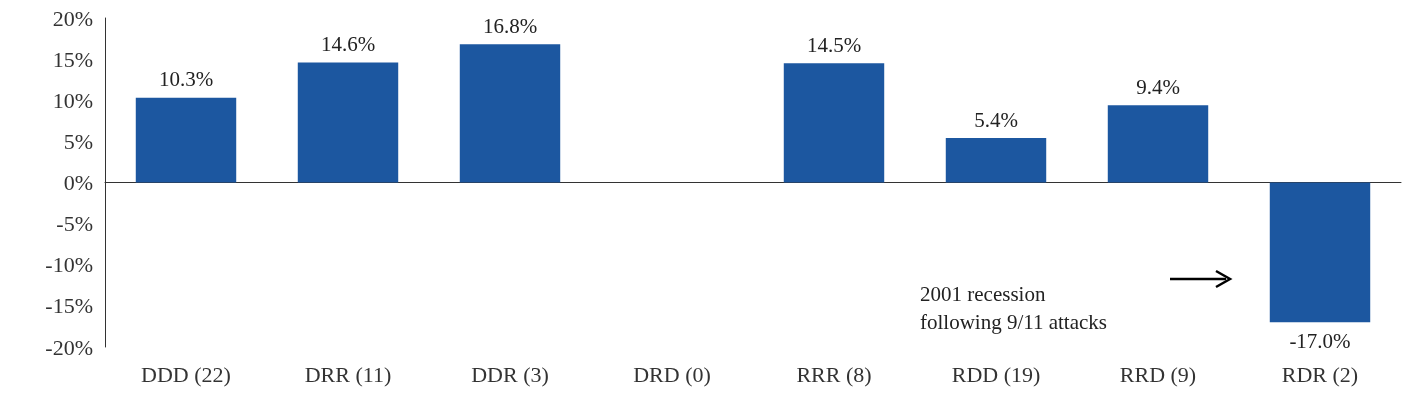 The height and width of the screenshot is (402, 1411). What do you see at coordinates (72, 18) in the screenshot?
I see `y-tick-label: 20%` at bounding box center [72, 18].